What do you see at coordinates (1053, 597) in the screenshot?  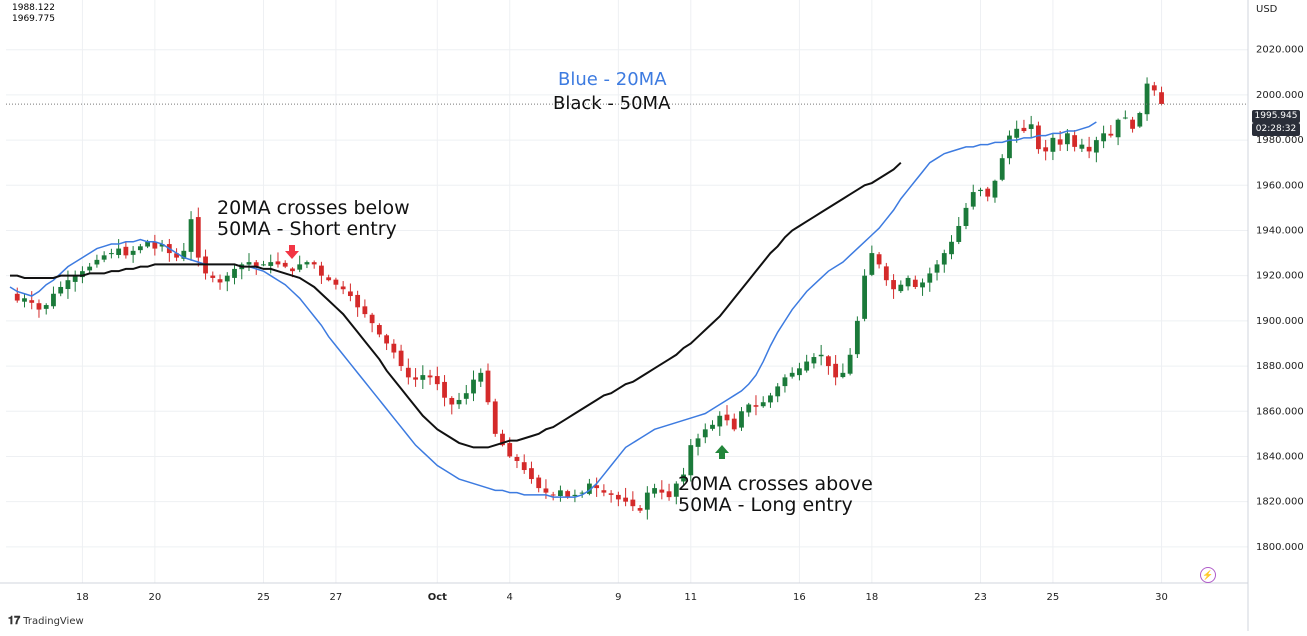 I see `x-tick-label: 25` at bounding box center [1053, 597].